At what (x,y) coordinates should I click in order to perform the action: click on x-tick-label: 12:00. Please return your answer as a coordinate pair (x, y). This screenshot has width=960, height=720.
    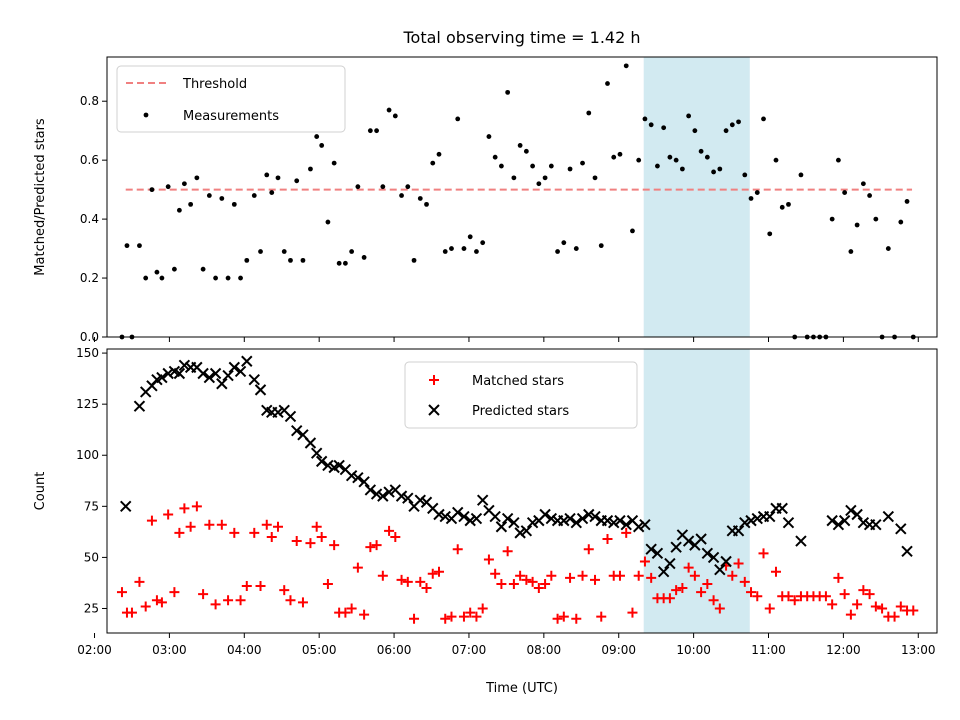
    Looking at the image, I should click on (843, 650).